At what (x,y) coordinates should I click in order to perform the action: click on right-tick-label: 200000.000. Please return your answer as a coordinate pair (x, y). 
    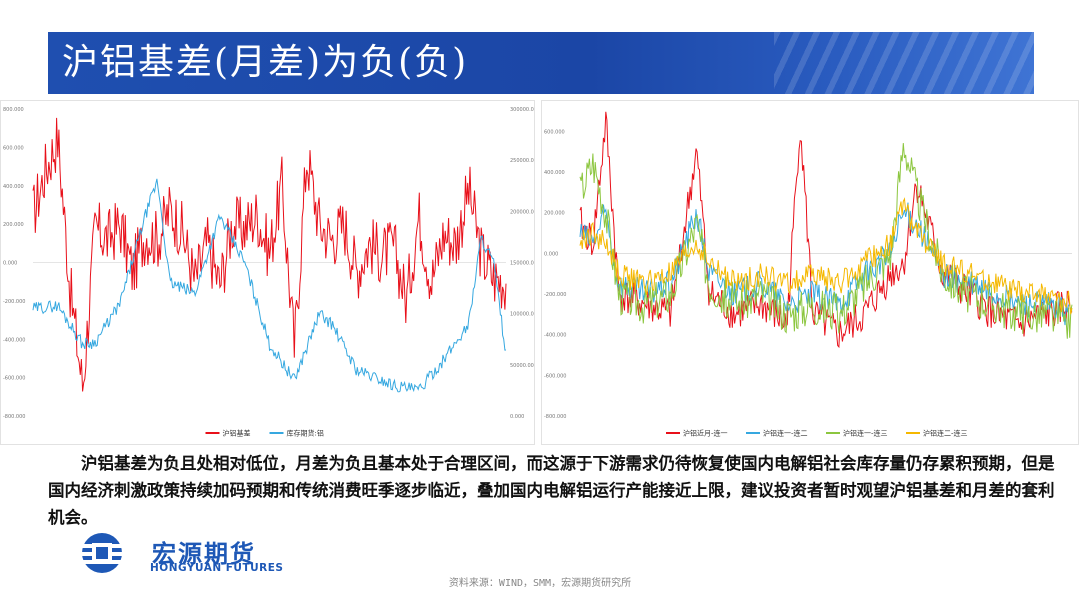
    Looking at the image, I should click on (522, 212).